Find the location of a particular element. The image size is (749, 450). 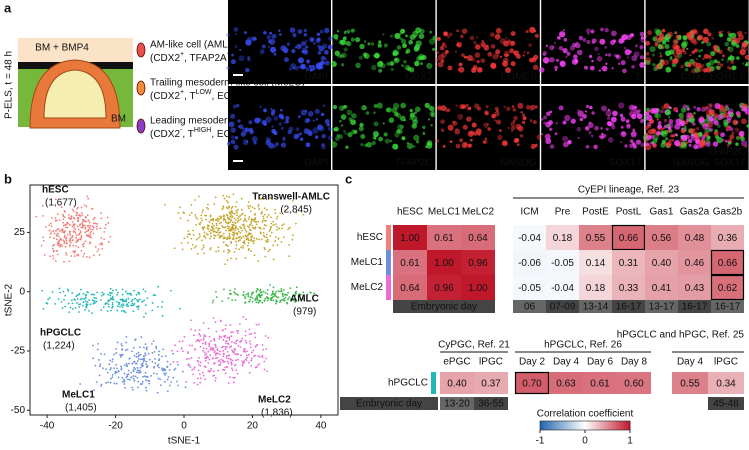

heatmap-cell is located at coordinates (727, 287).